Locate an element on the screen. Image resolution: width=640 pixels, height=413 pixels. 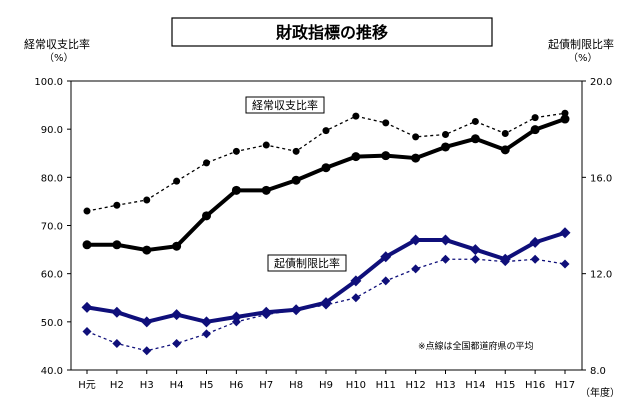
right-axis-ticks: 8.0 12.0 16.0 20.0 is located at coordinates (597, 227).